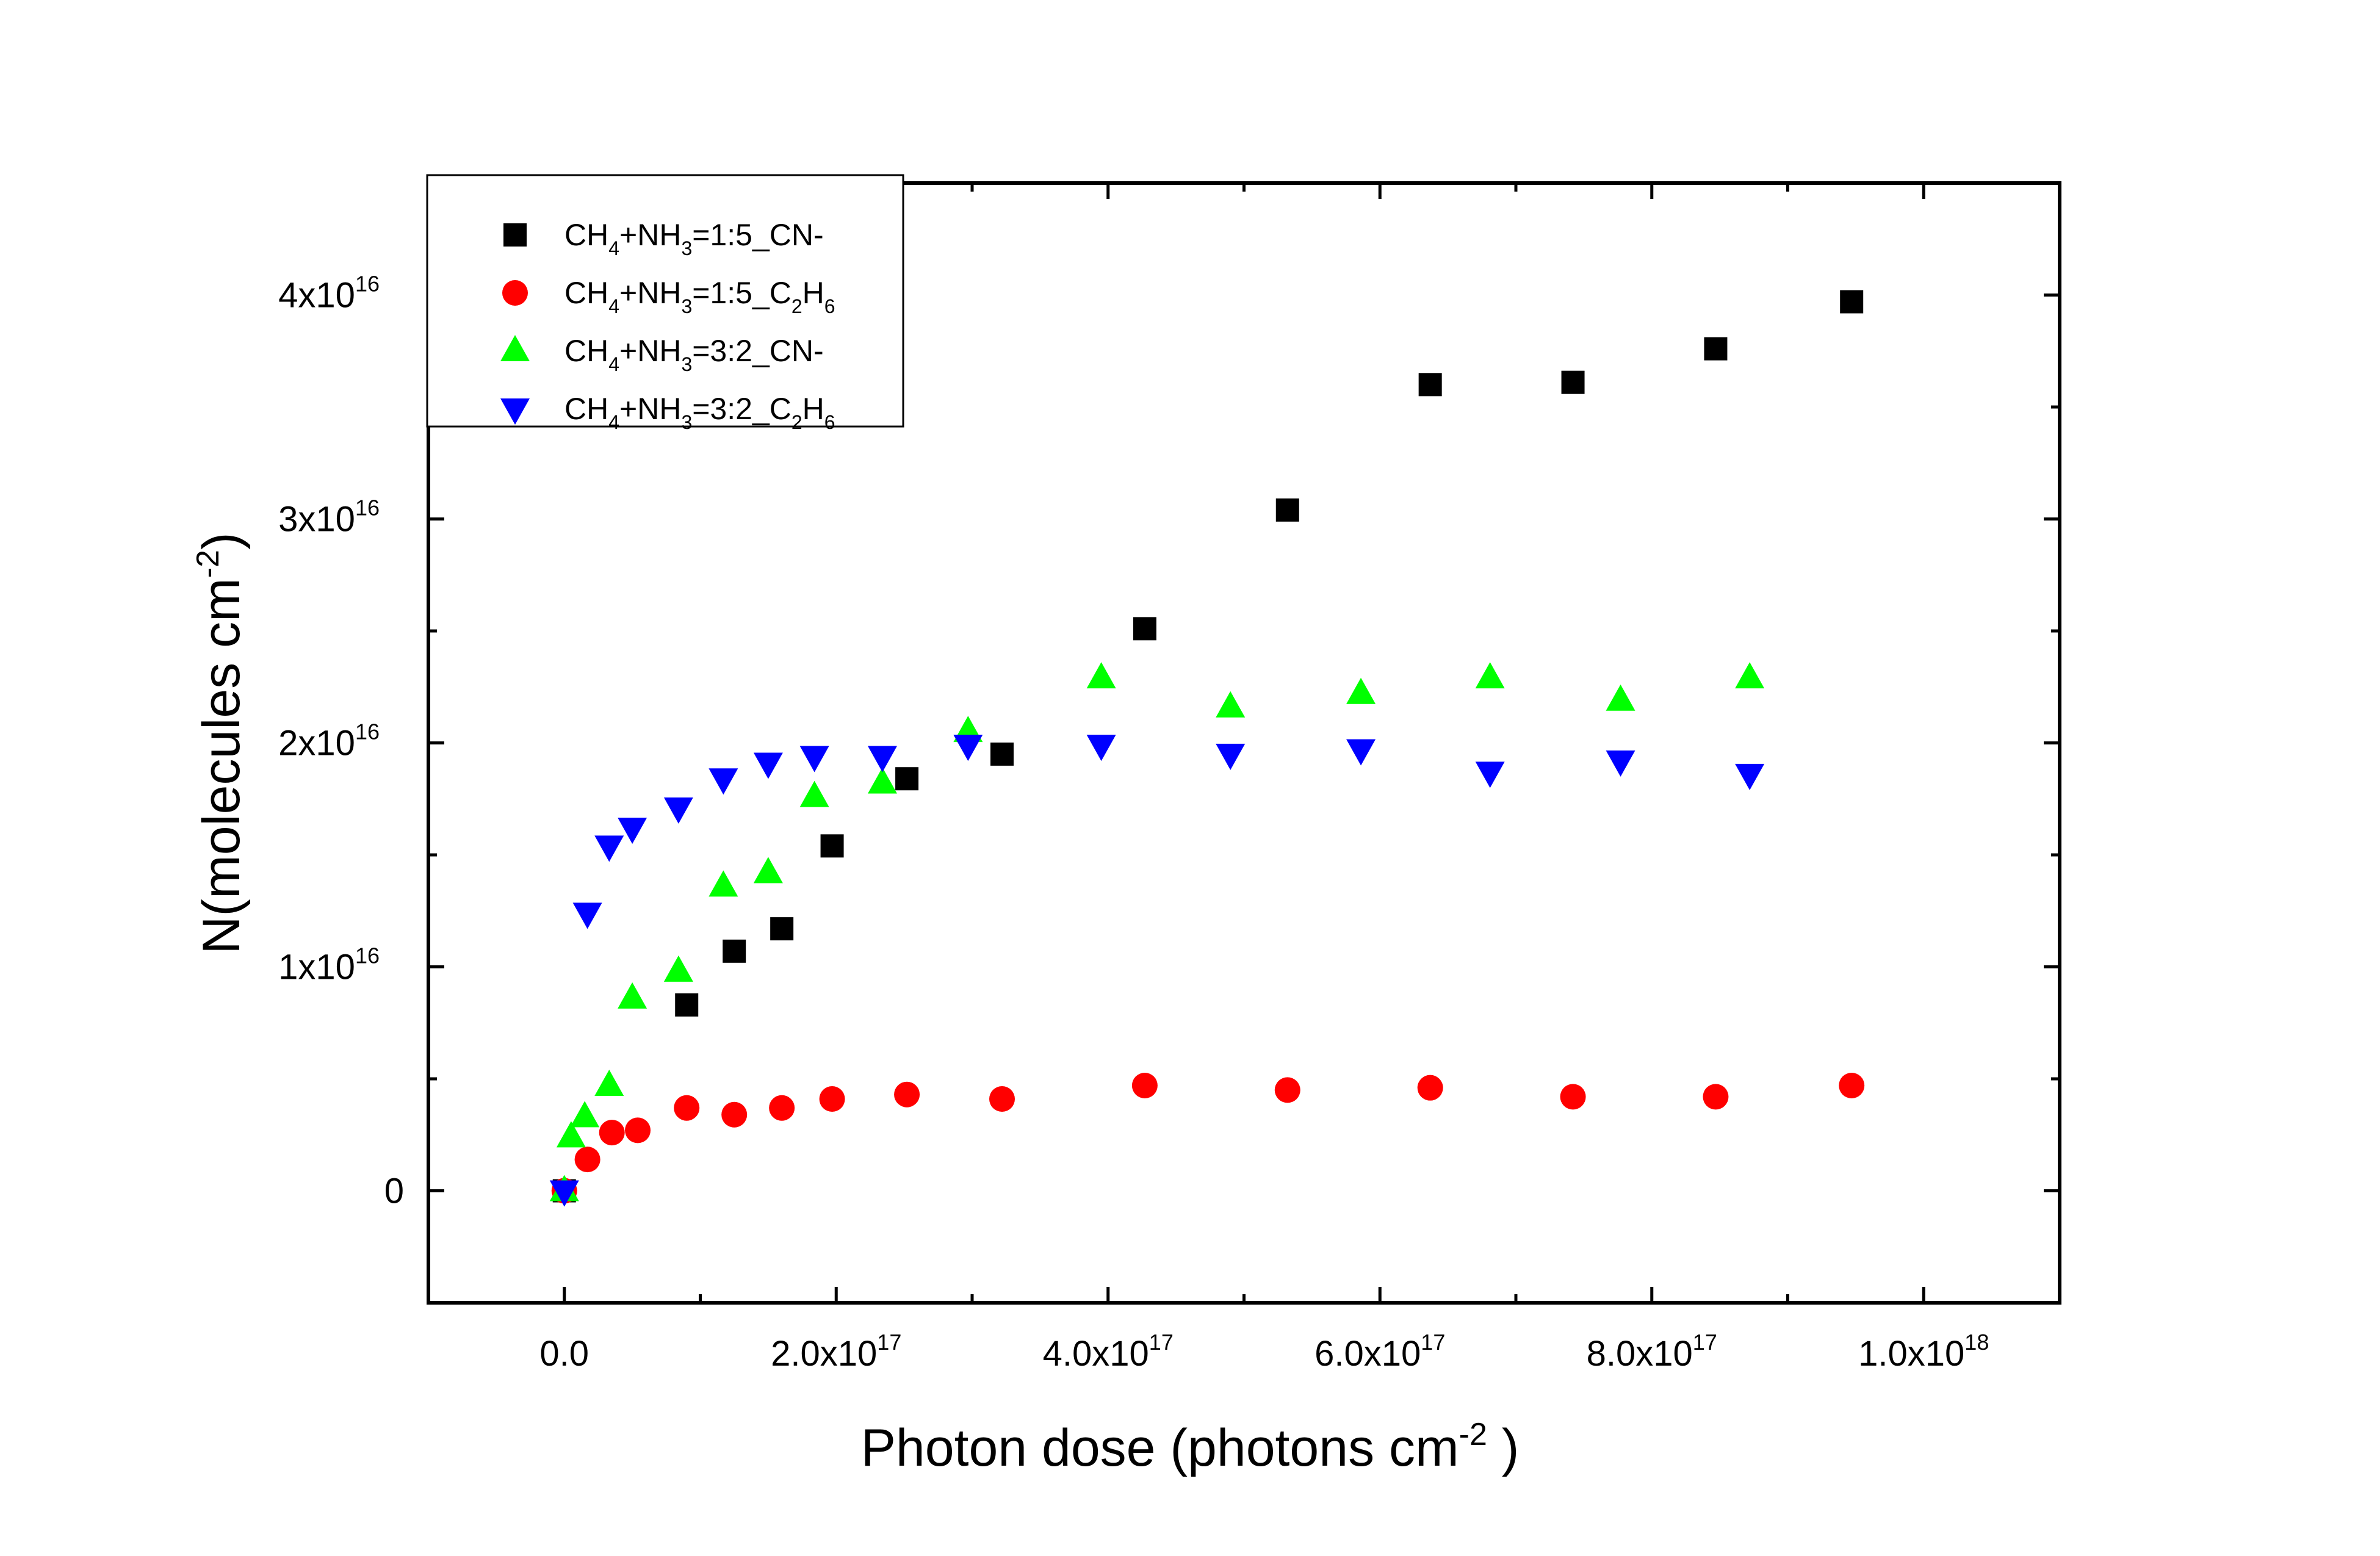 The width and height of the screenshot is (2380, 1556). What do you see at coordinates (742, 409) in the screenshot?
I see `legend-label-part: =3:2_C` at bounding box center [742, 409].